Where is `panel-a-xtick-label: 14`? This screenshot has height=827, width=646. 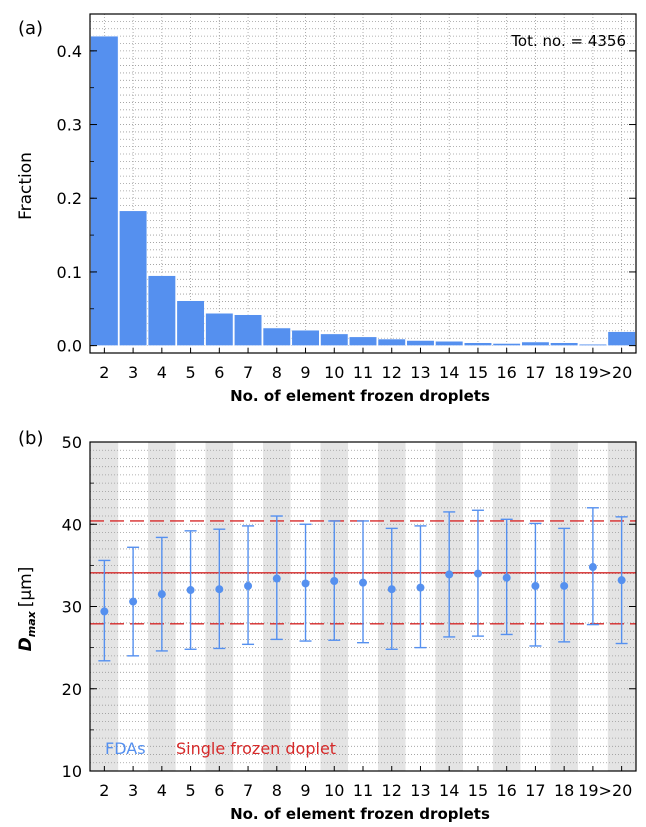 panel-a-xtick-label: 14 is located at coordinates (449, 372).